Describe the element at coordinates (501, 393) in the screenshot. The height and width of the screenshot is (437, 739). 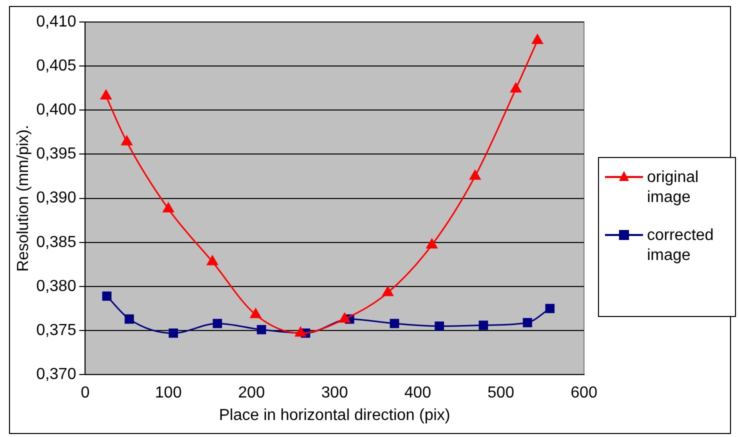
I see `x-tick-label: 500` at that location.